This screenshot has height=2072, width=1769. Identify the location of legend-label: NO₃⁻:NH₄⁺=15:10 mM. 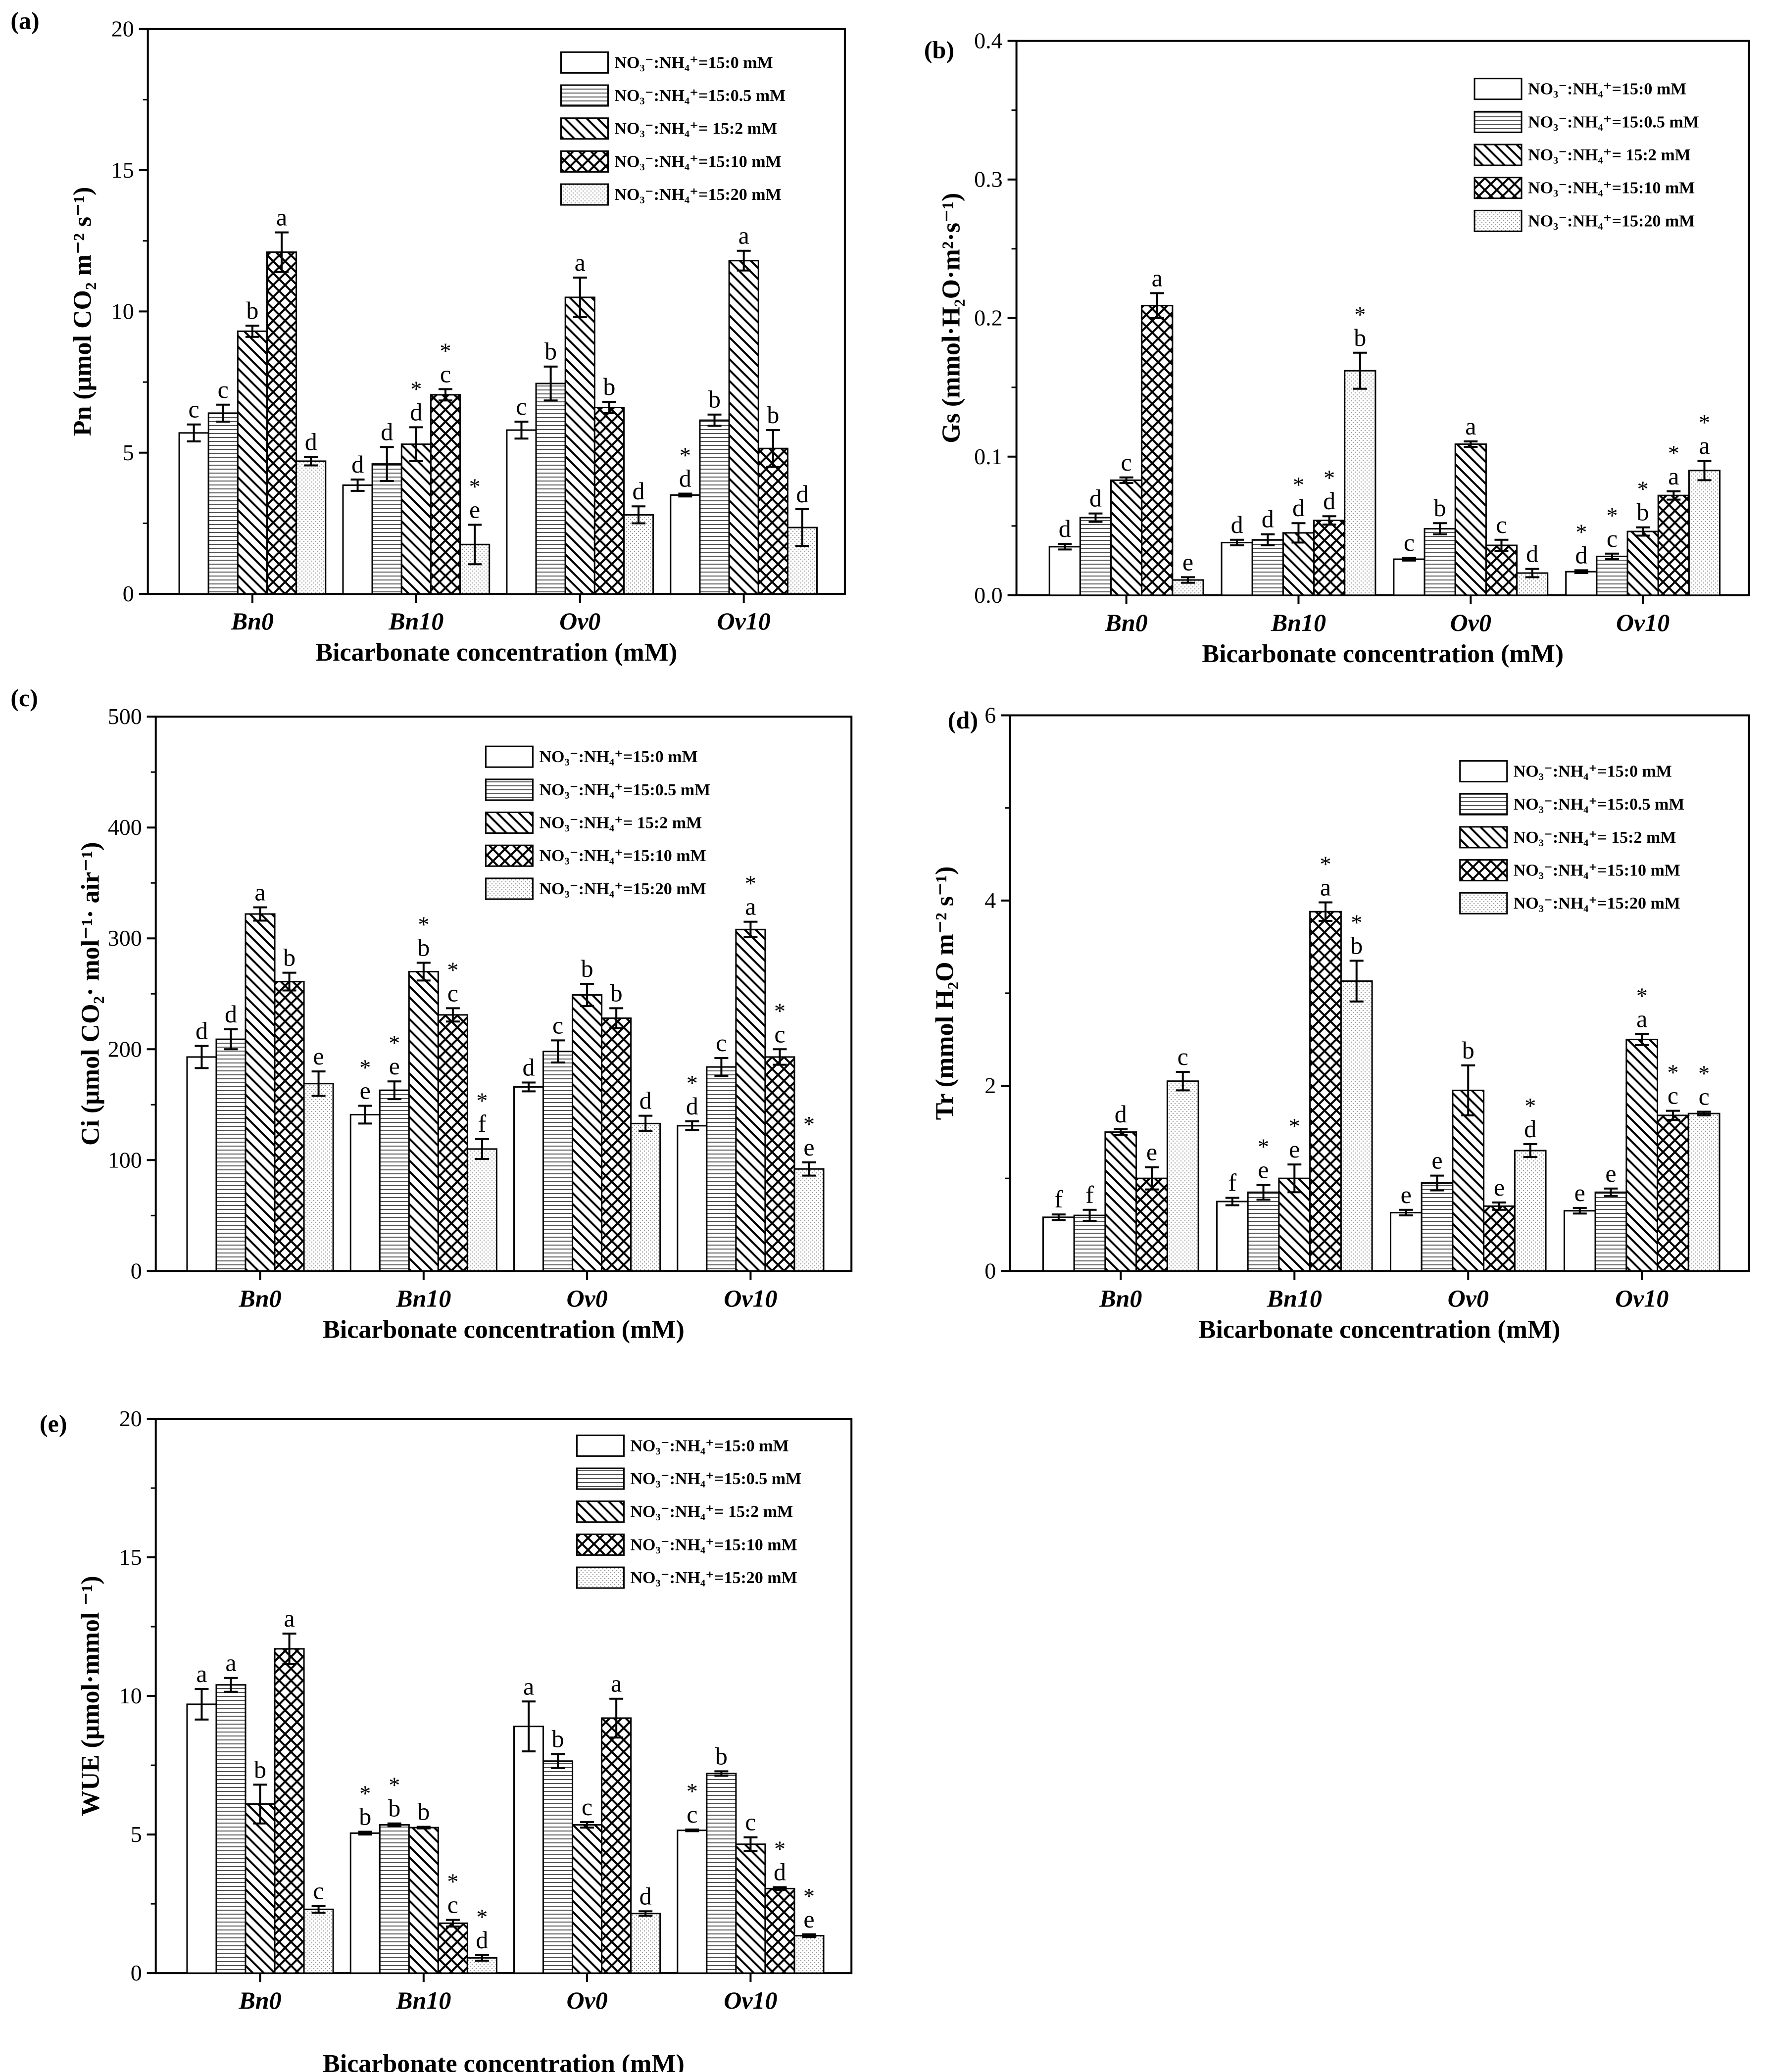
(622, 856).